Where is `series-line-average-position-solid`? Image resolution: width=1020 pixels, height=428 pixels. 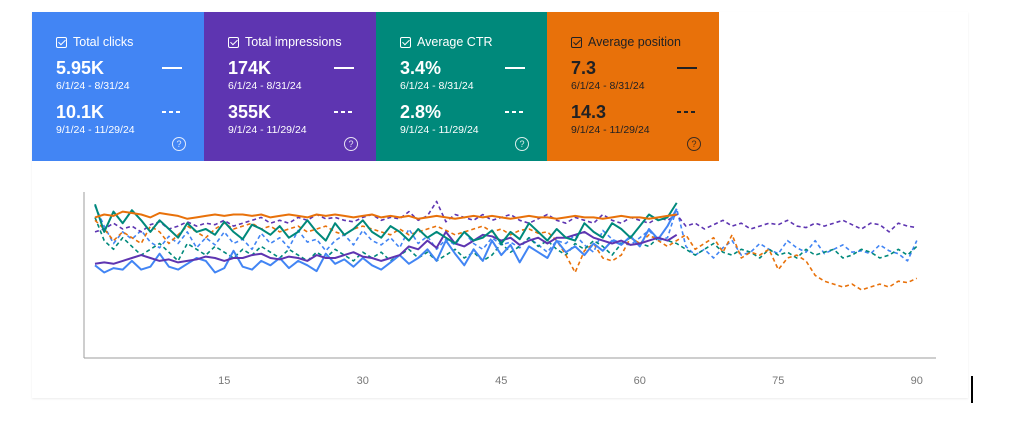
series-line-average-position-solid is located at coordinates (385, 215).